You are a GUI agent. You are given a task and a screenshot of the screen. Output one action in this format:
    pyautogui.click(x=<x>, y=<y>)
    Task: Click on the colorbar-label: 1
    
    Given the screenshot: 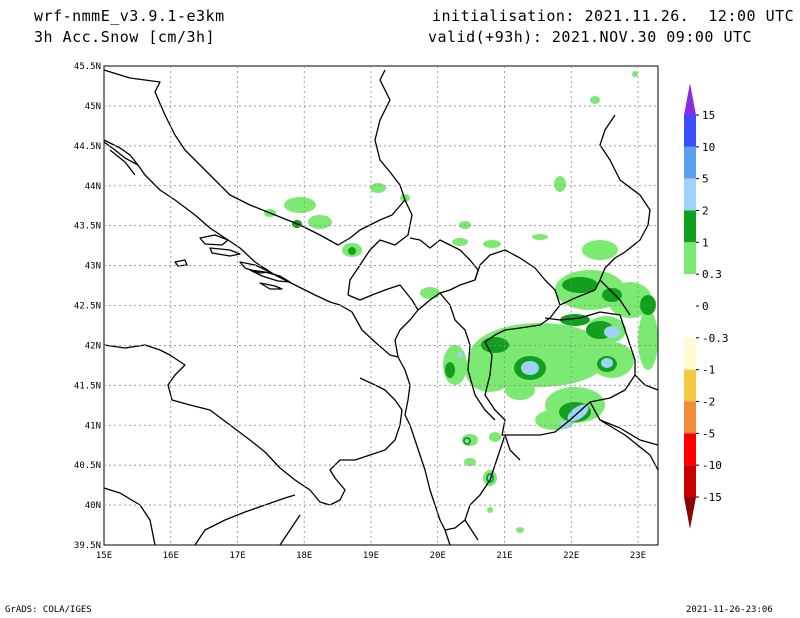 What is the action you would take?
    pyautogui.click(x=705, y=242)
    